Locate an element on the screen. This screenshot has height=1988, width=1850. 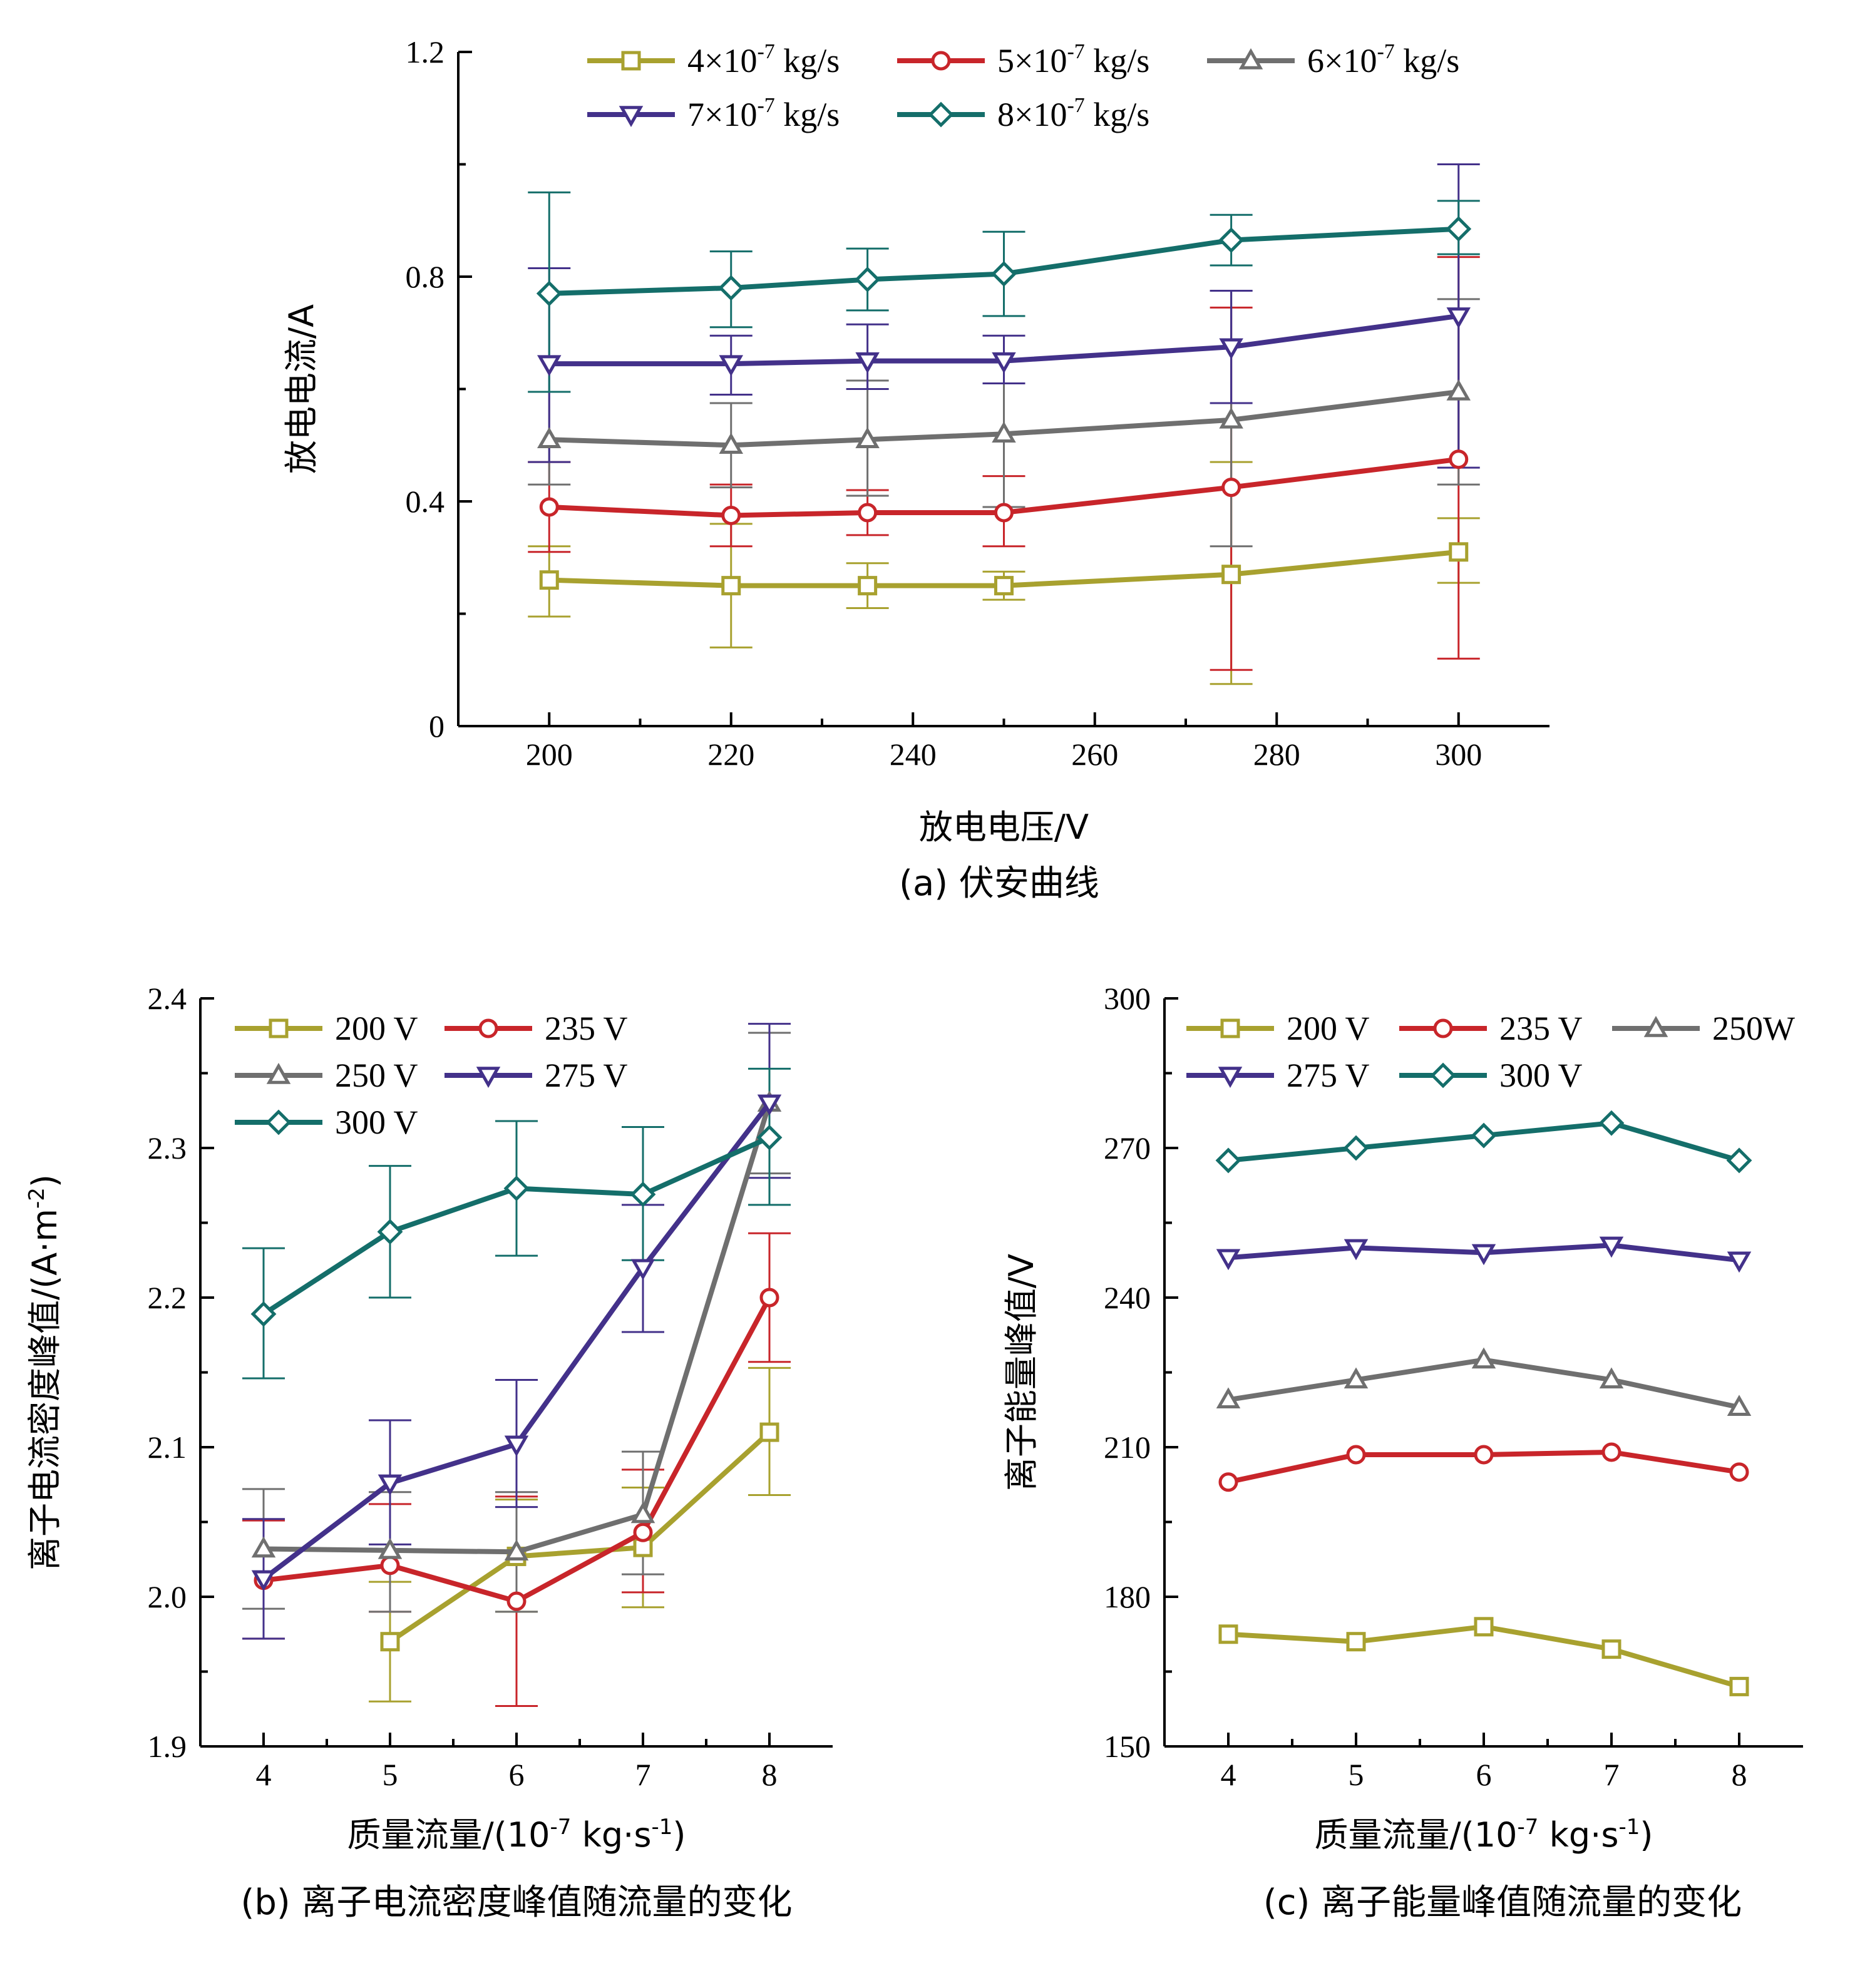
series-line is located at coordinates (579, 1537).